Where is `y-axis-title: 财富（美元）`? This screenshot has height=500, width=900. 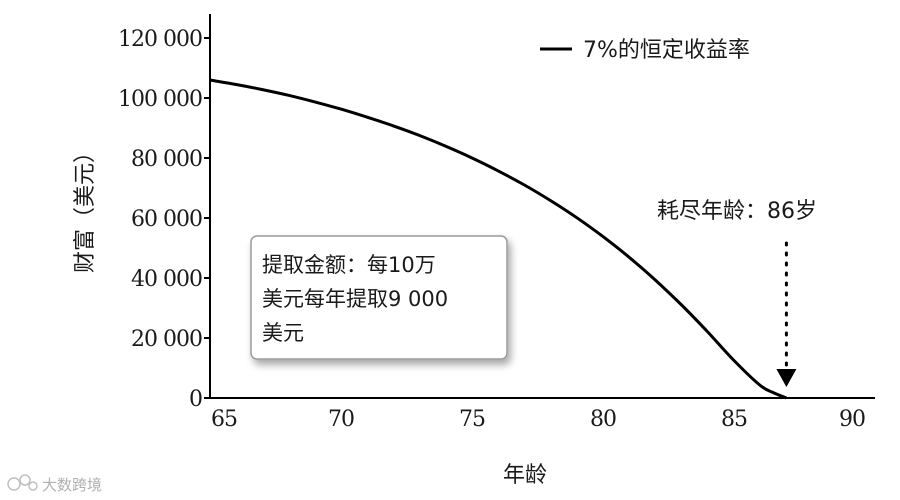
y-axis-title: 财富（美元） is located at coordinates (85, 207).